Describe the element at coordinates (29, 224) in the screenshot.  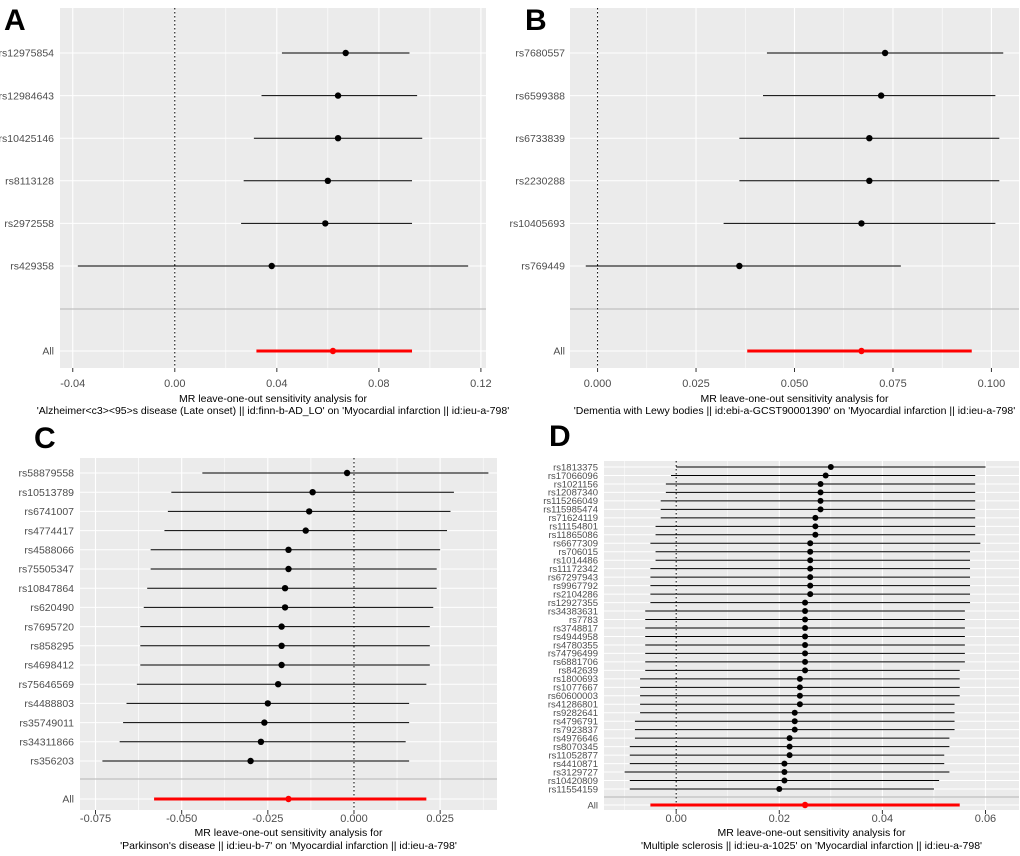
I see `snp-label: rs2972558` at that location.